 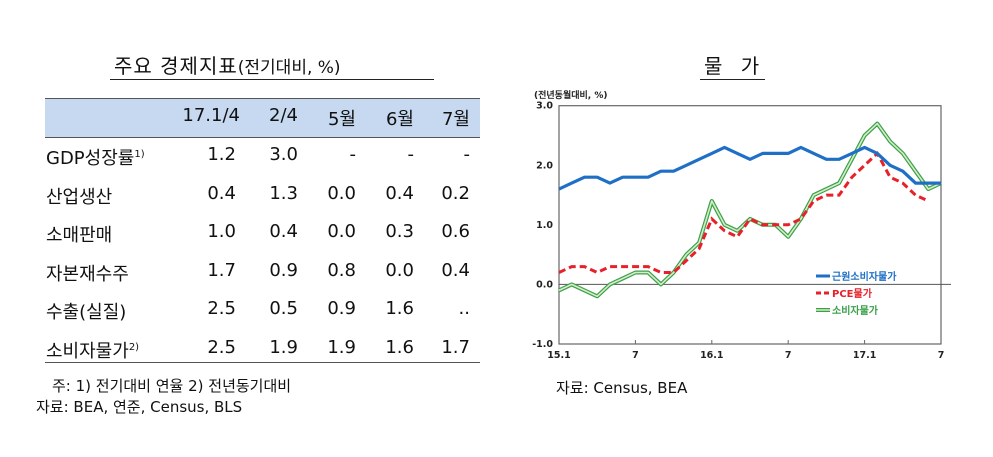 I want to click on table-note: 주: 1) 전기대비 연율 2) 전년동기대비, so click(x=172, y=386).